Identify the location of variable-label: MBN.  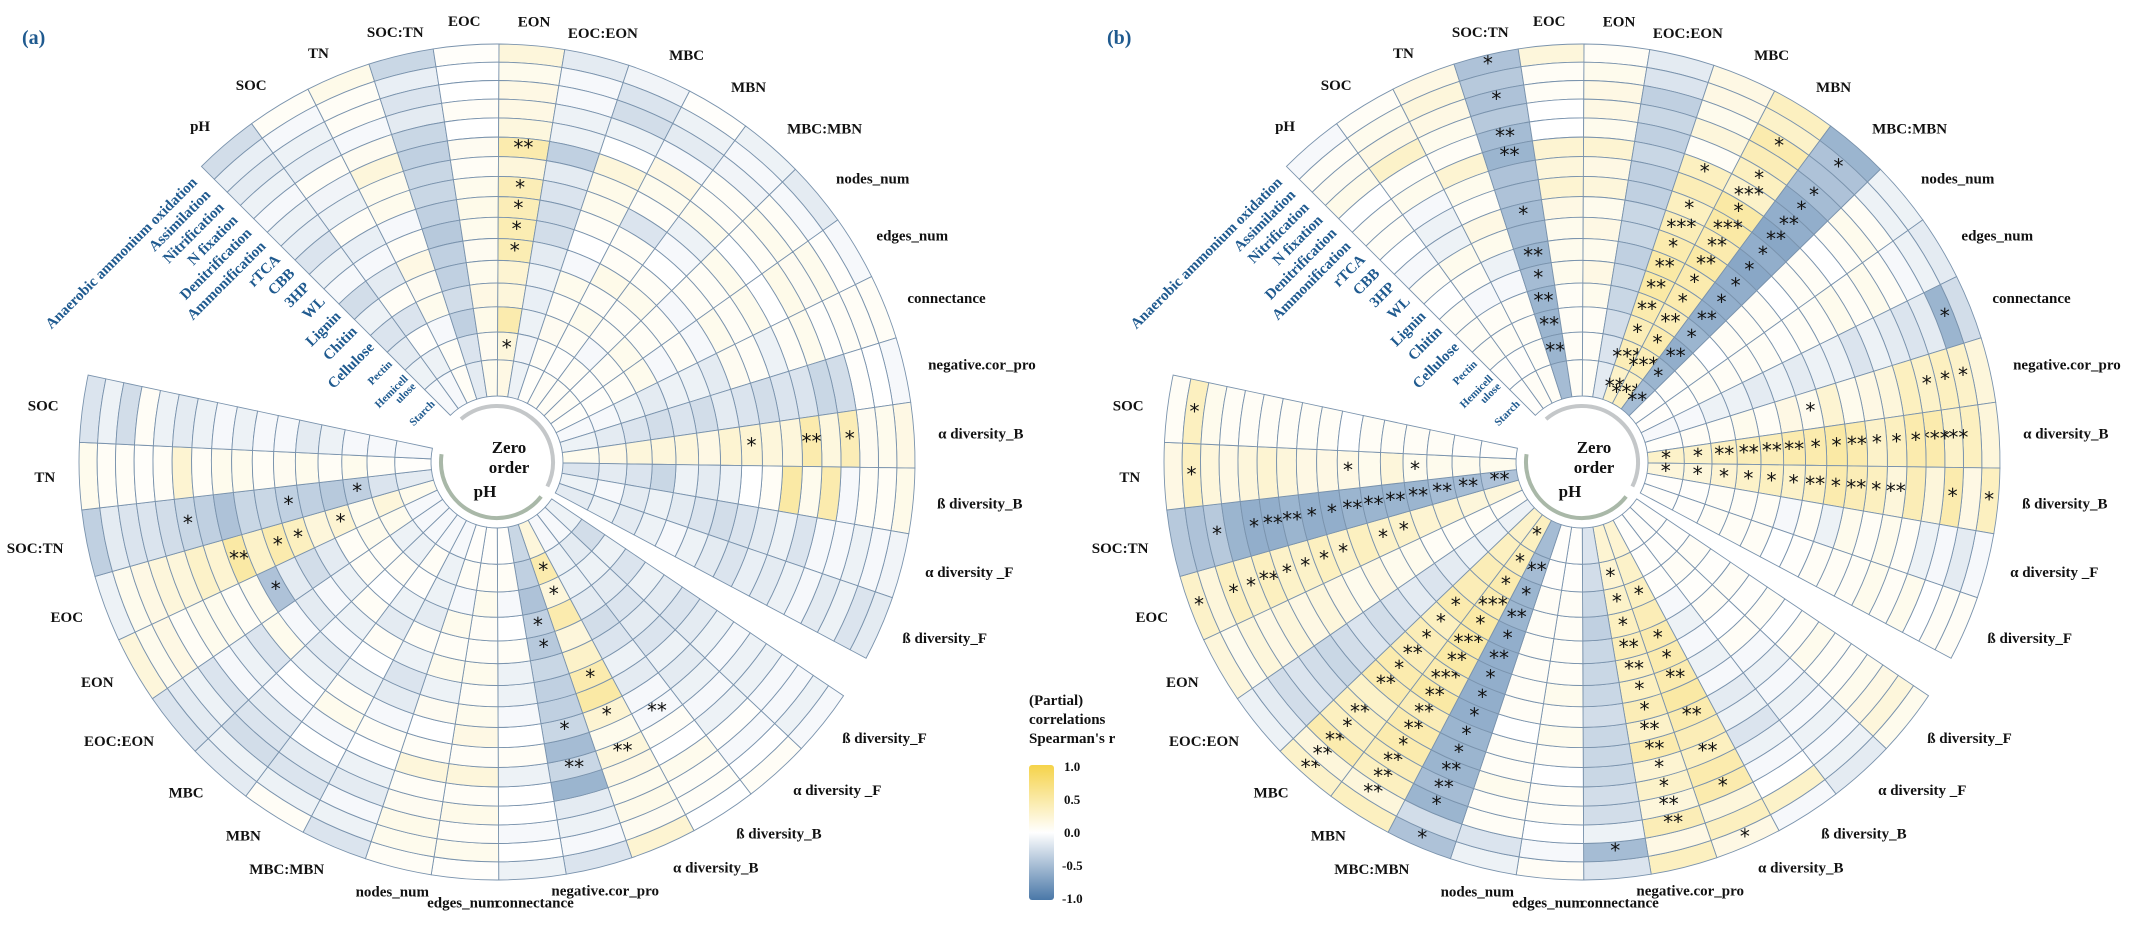
(243, 837).